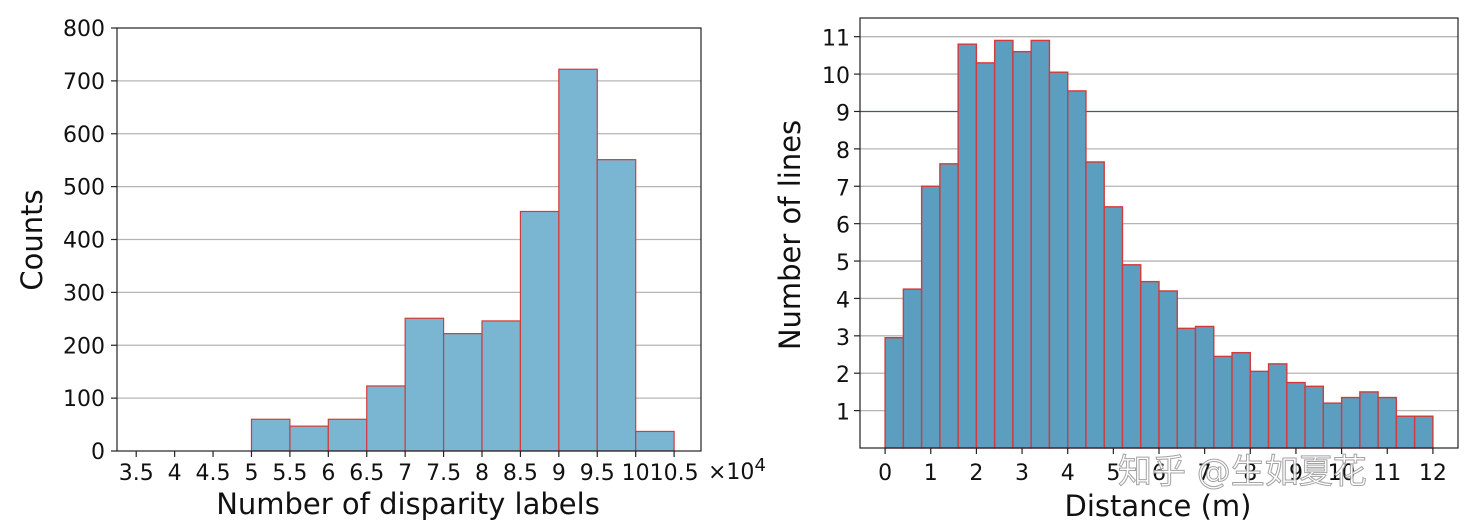 Image resolution: width=1468 pixels, height=528 pixels. I want to click on left-x-tick-label: 5.5, so click(289, 473).